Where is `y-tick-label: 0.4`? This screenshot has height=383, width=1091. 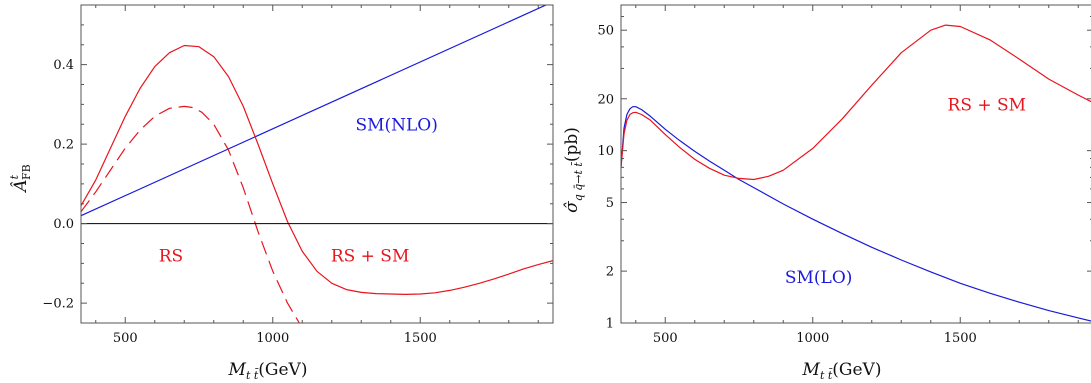 y-tick-label: 0.4 is located at coordinates (63, 65).